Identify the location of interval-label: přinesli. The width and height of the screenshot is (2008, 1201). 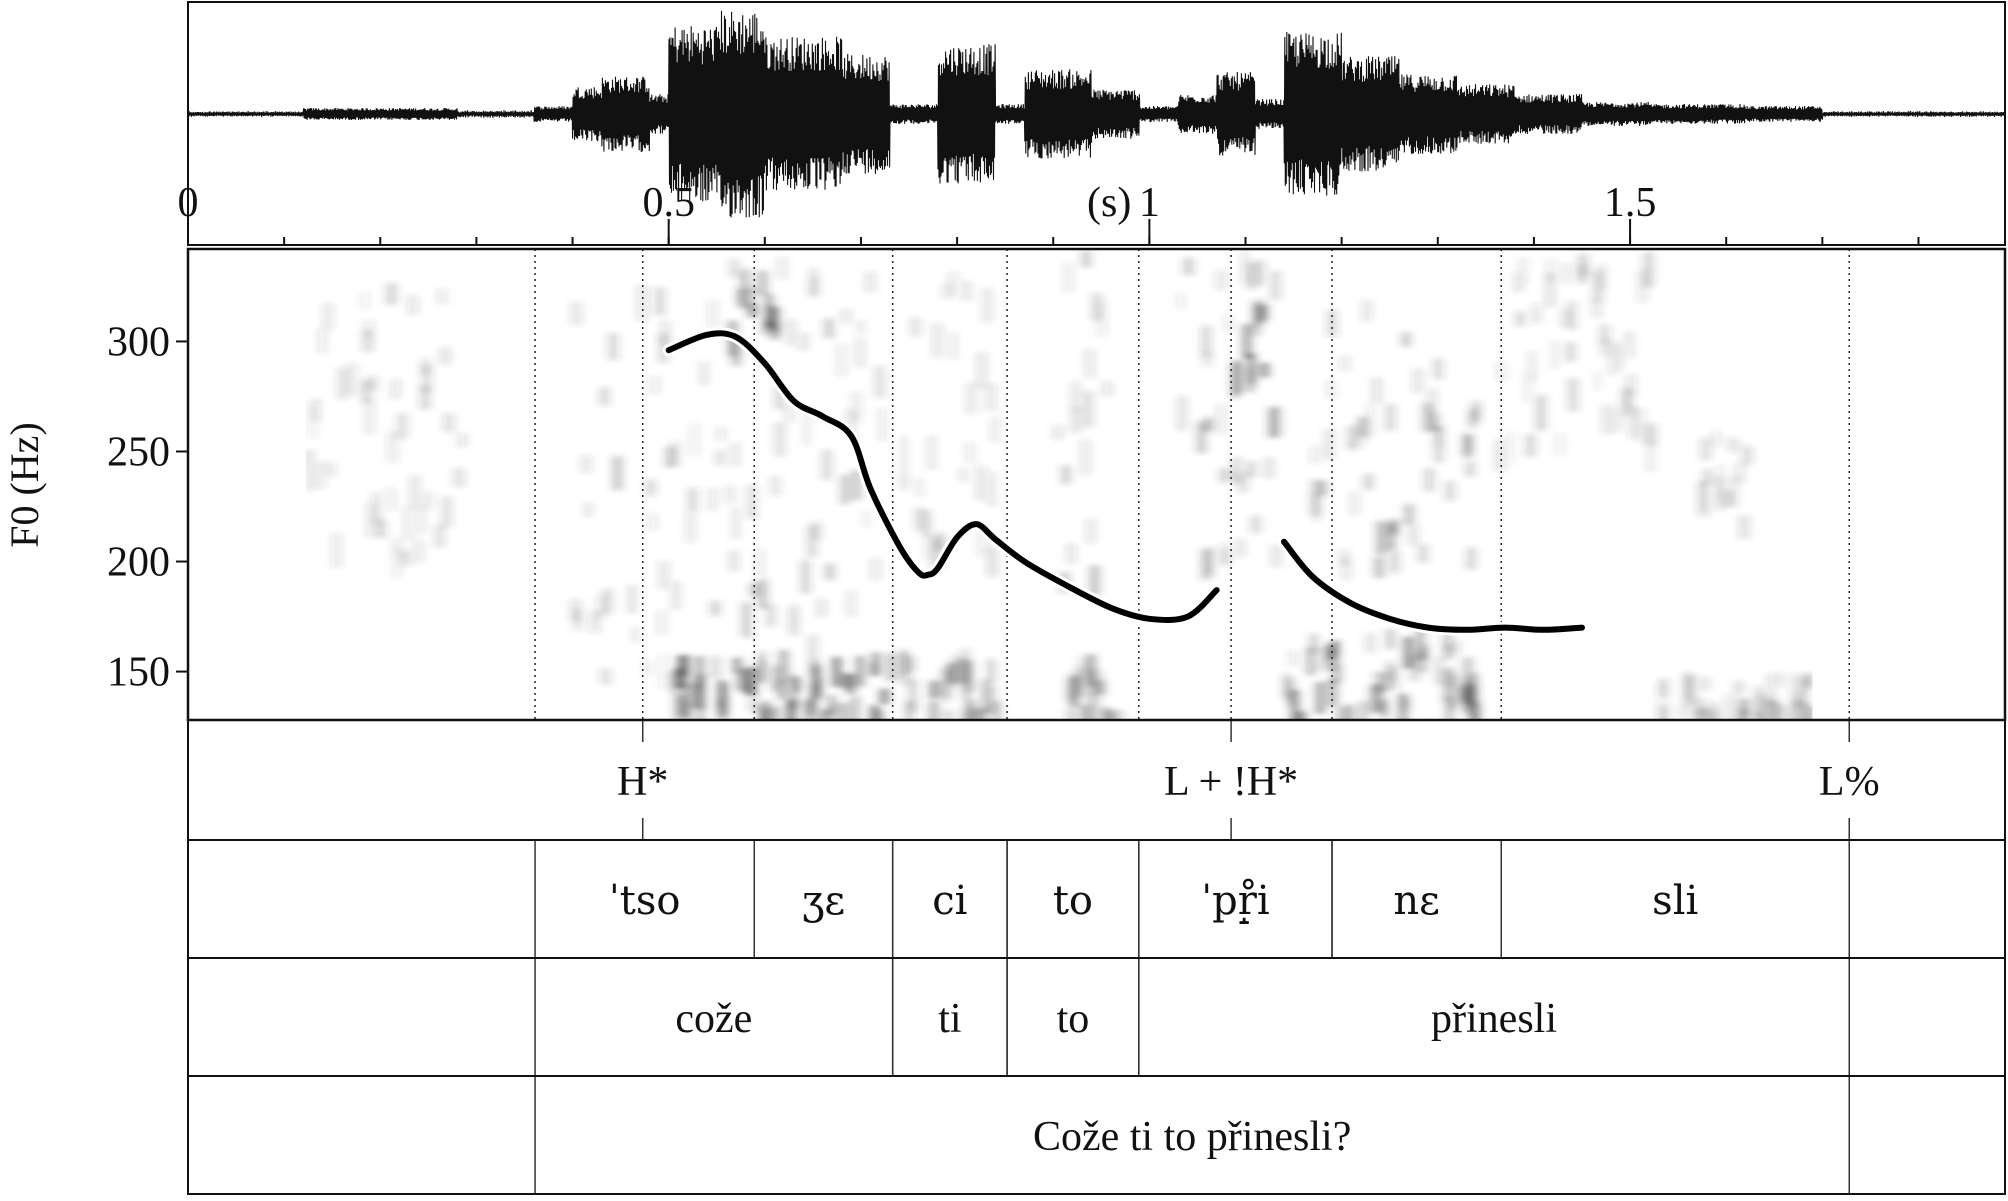
(1494, 1019).